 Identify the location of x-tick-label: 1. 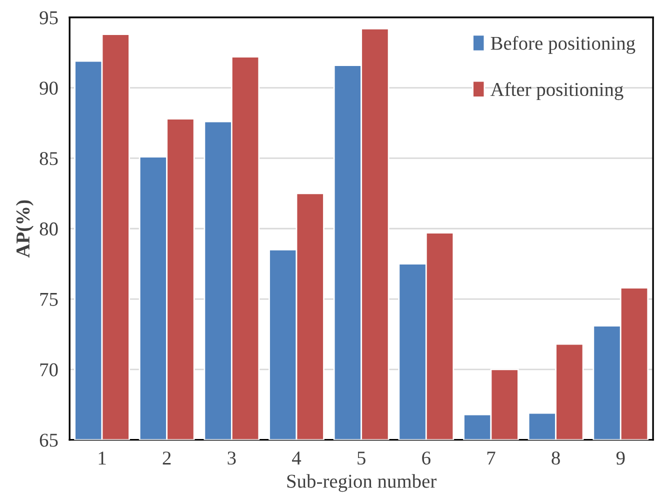
(102, 458).